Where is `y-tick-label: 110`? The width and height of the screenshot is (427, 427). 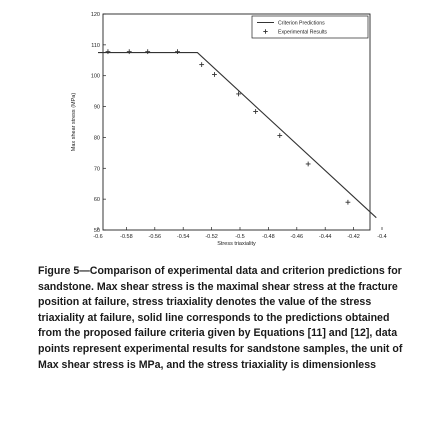 y-tick-label: 110 is located at coordinates (95, 46).